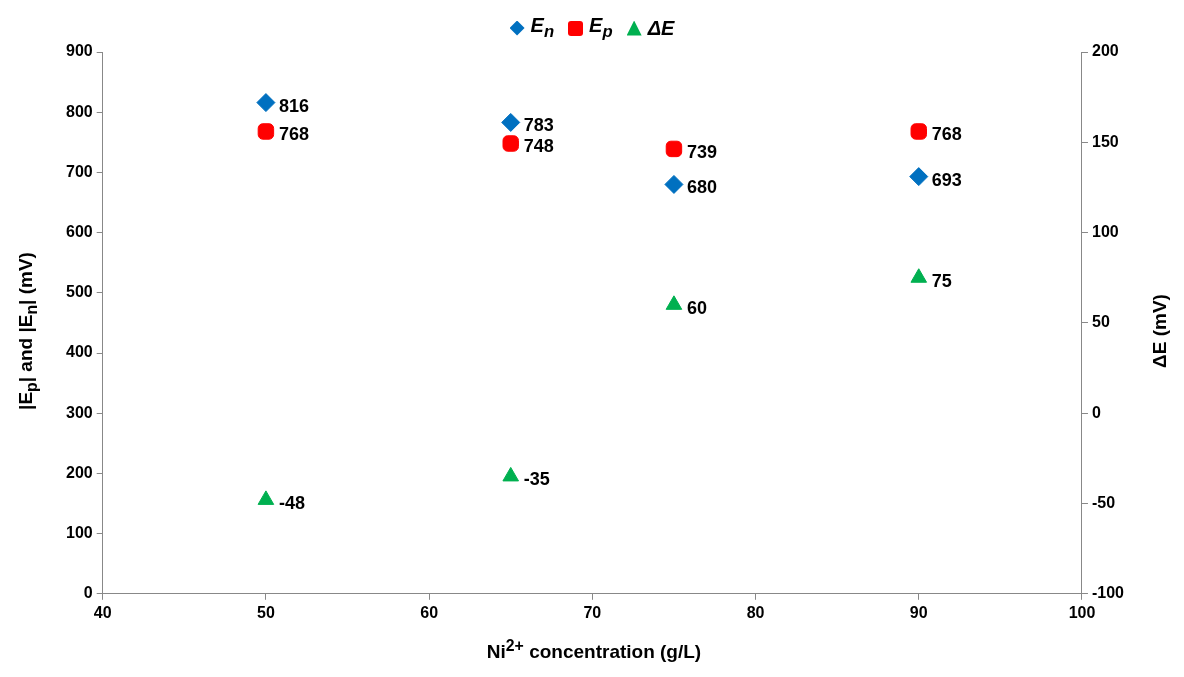 The width and height of the screenshot is (1184, 677). What do you see at coordinates (429, 612) in the screenshot?
I see `x-tick-label: 60` at bounding box center [429, 612].